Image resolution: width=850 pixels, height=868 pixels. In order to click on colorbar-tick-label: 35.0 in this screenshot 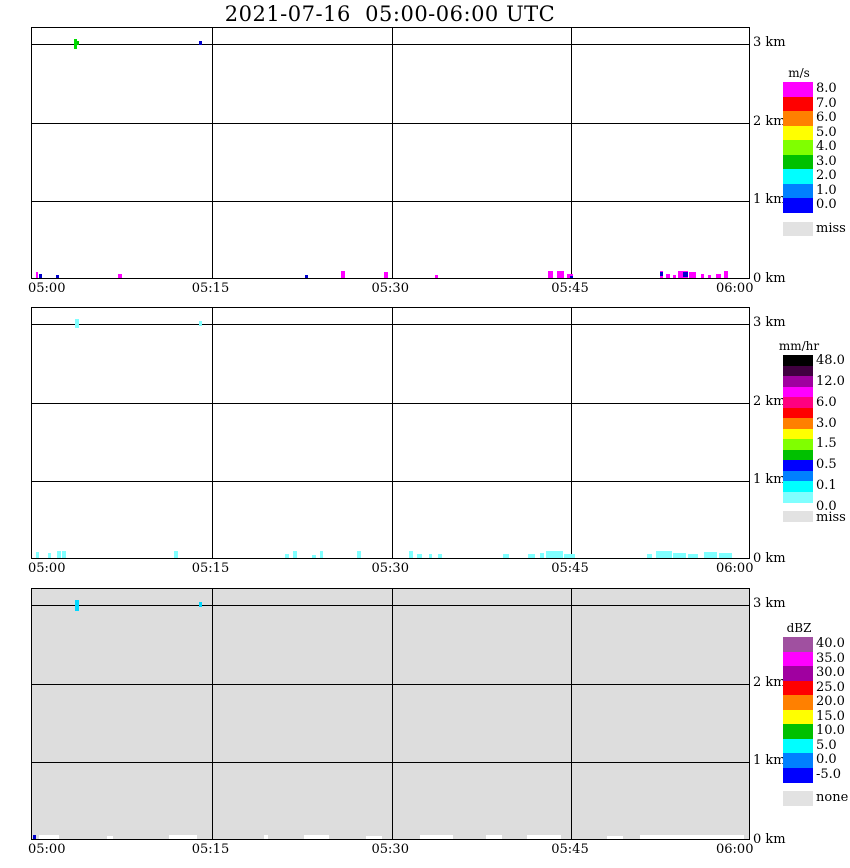, I will do `click(830, 658)`.